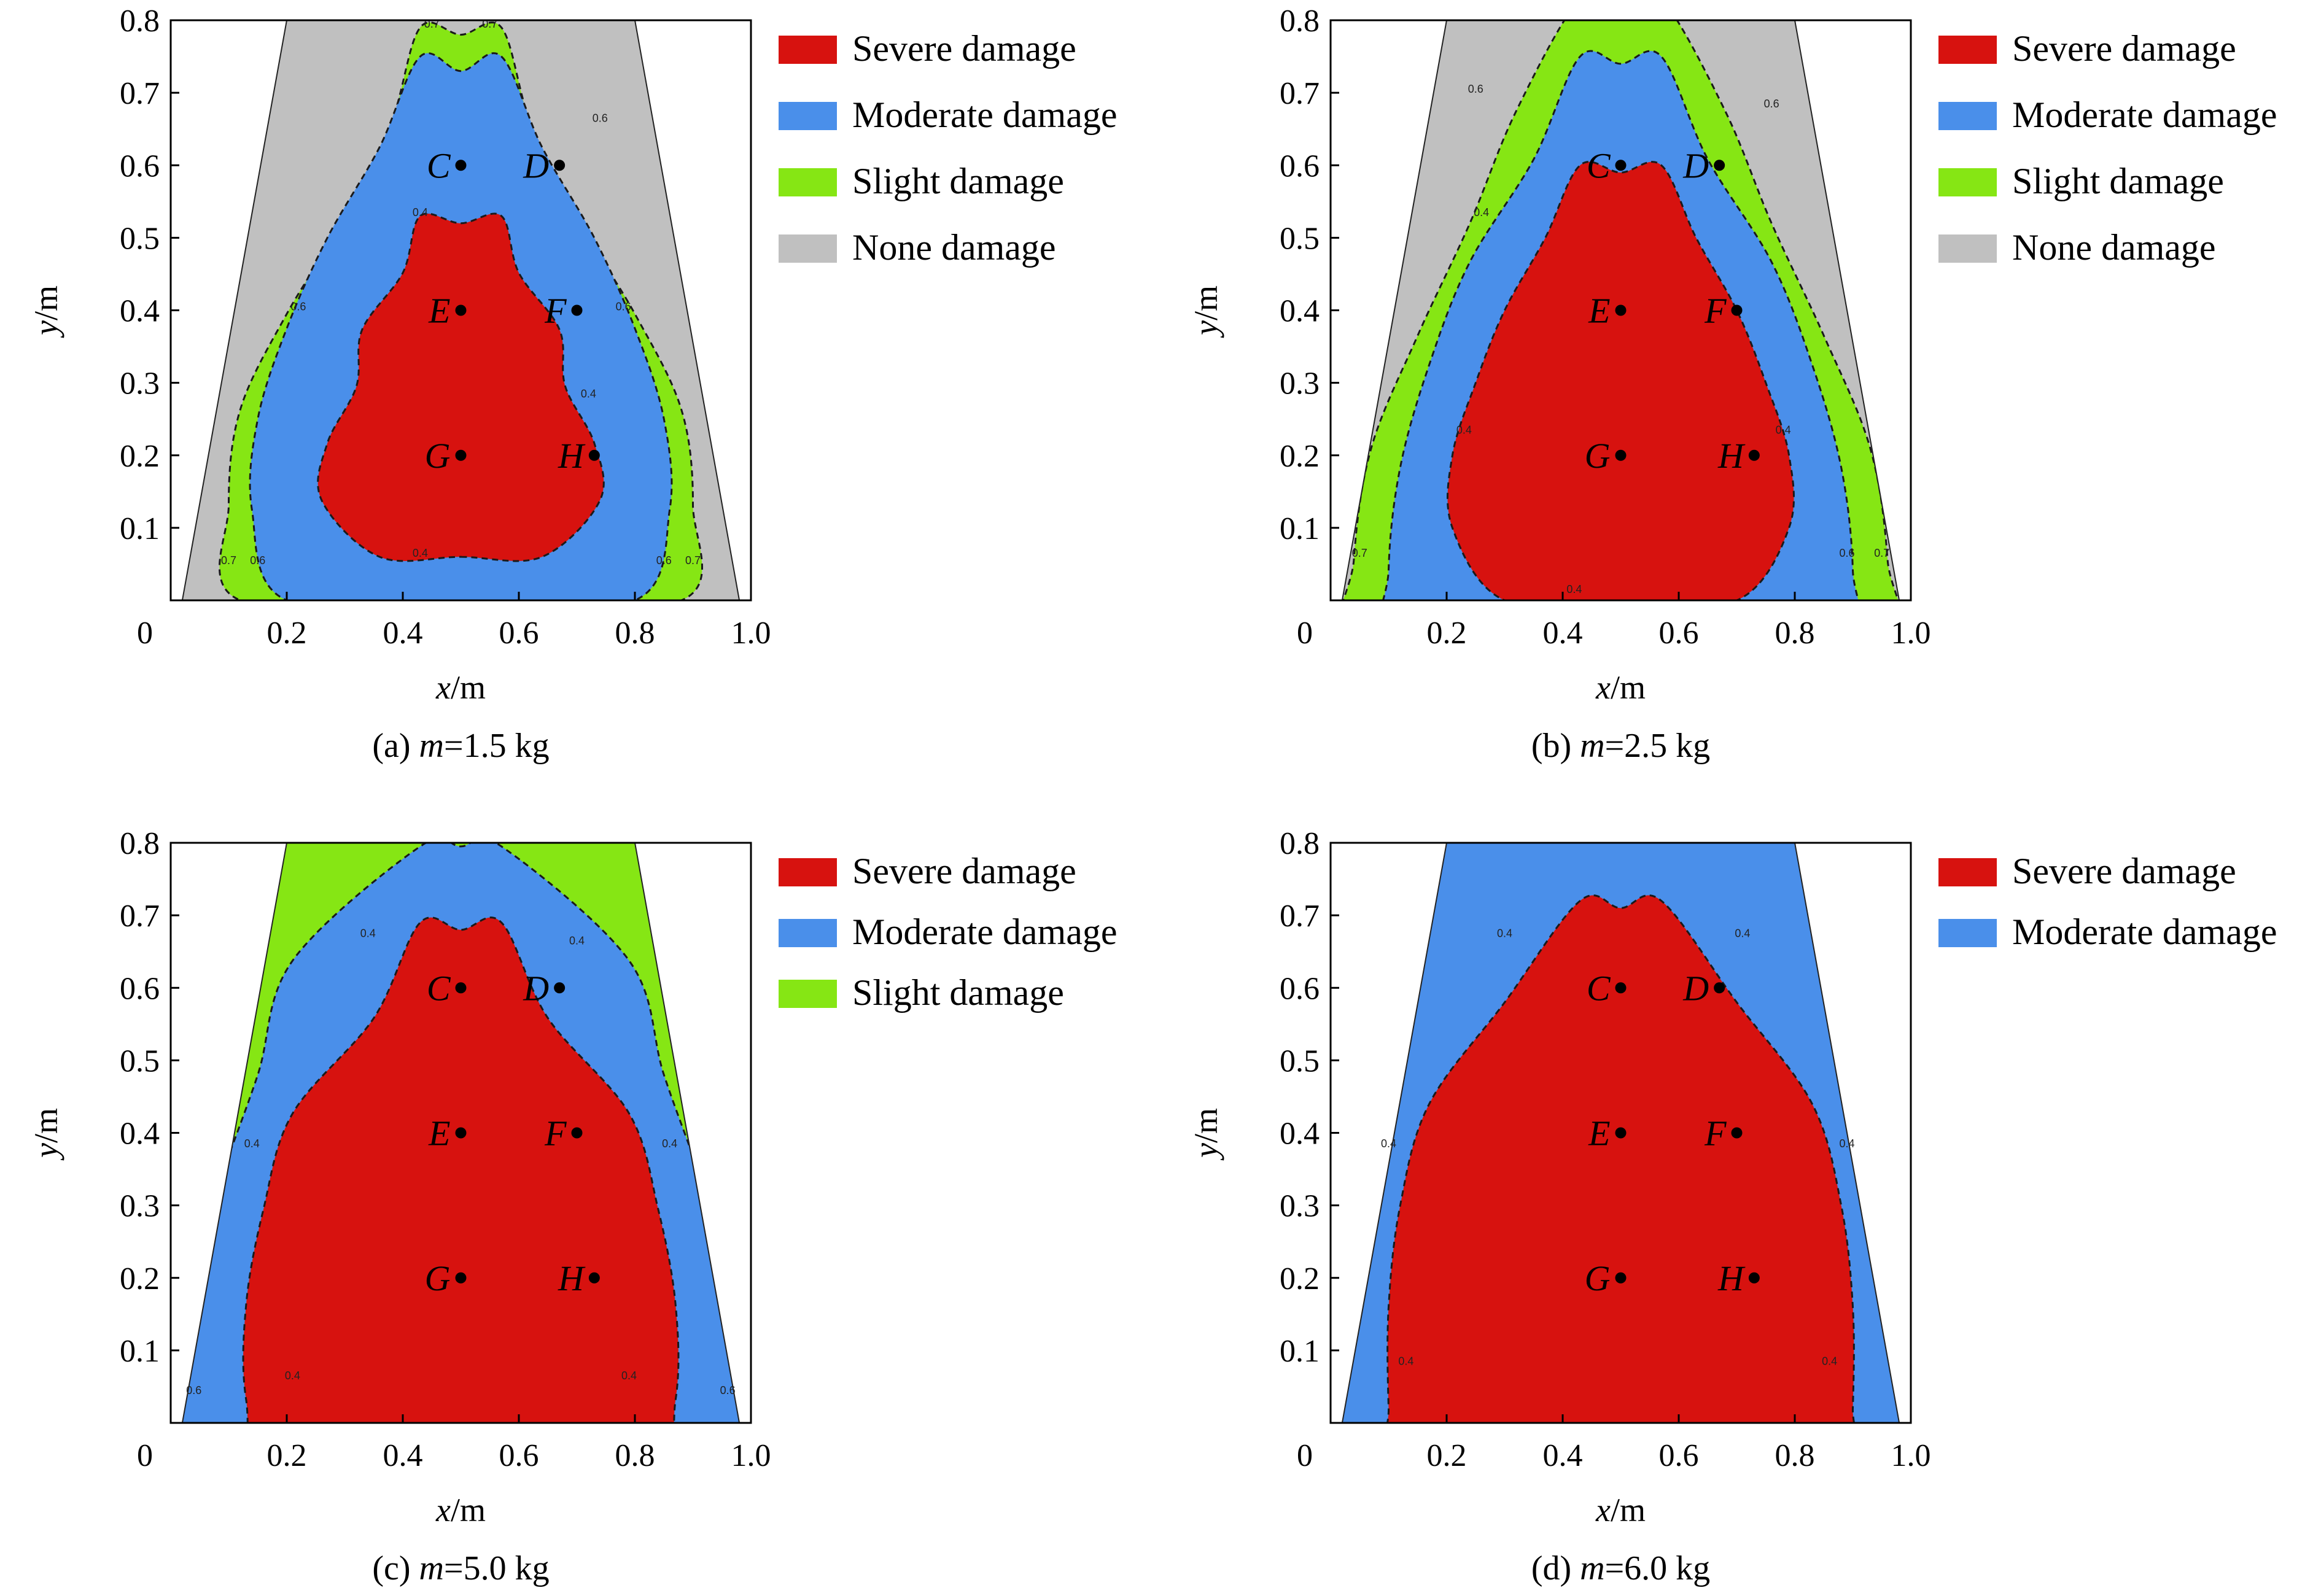  I want to click on point-C-marker, so click(461, 988).